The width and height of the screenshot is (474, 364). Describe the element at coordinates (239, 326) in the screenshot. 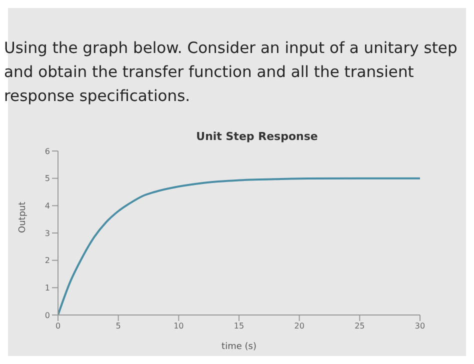

I see `x-tick-label: 15` at that location.